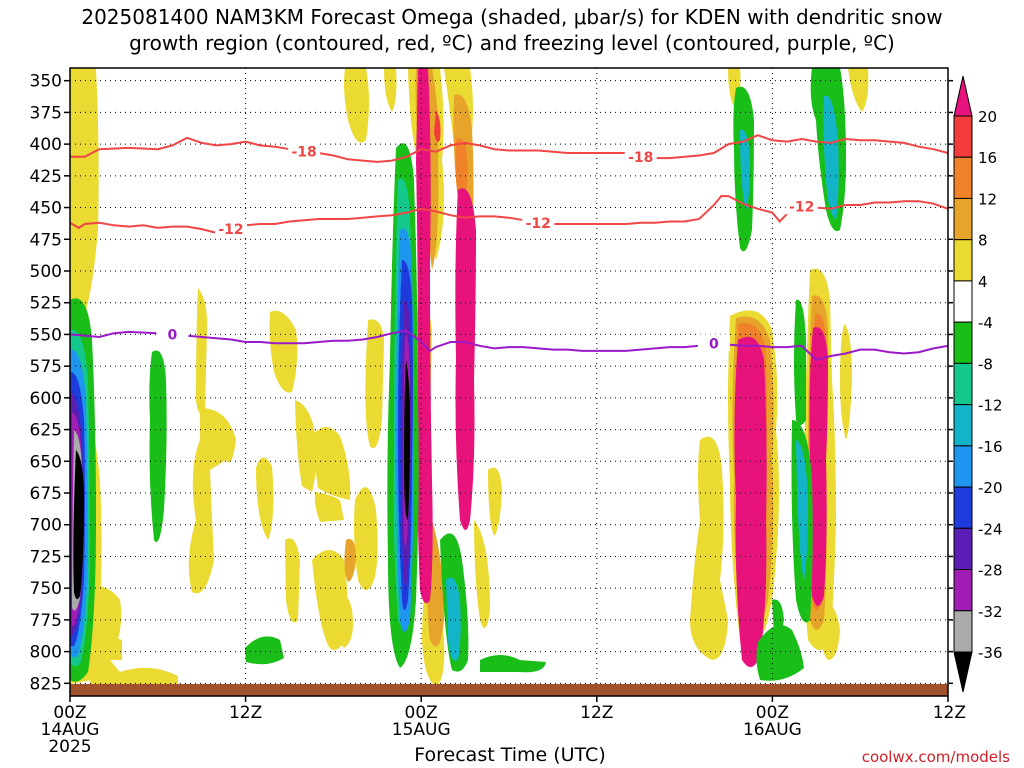  I want to click on colorbar-label: 4, so click(983, 282).